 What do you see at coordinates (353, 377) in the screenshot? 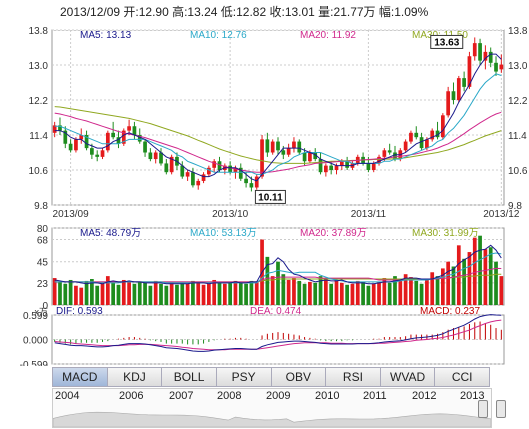
I see `tab-rsi: RSI` at bounding box center [353, 377].